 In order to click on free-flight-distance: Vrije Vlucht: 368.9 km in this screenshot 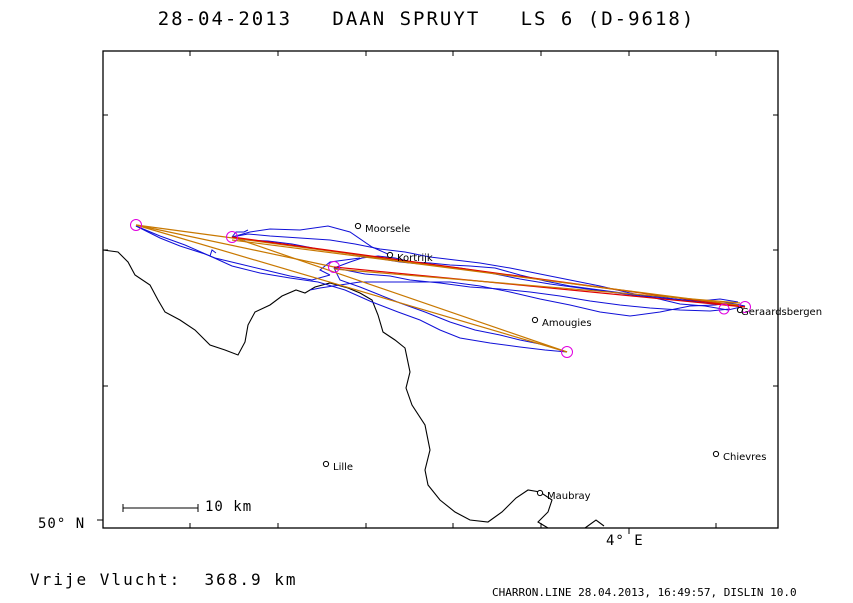, I will do `click(164, 579)`.